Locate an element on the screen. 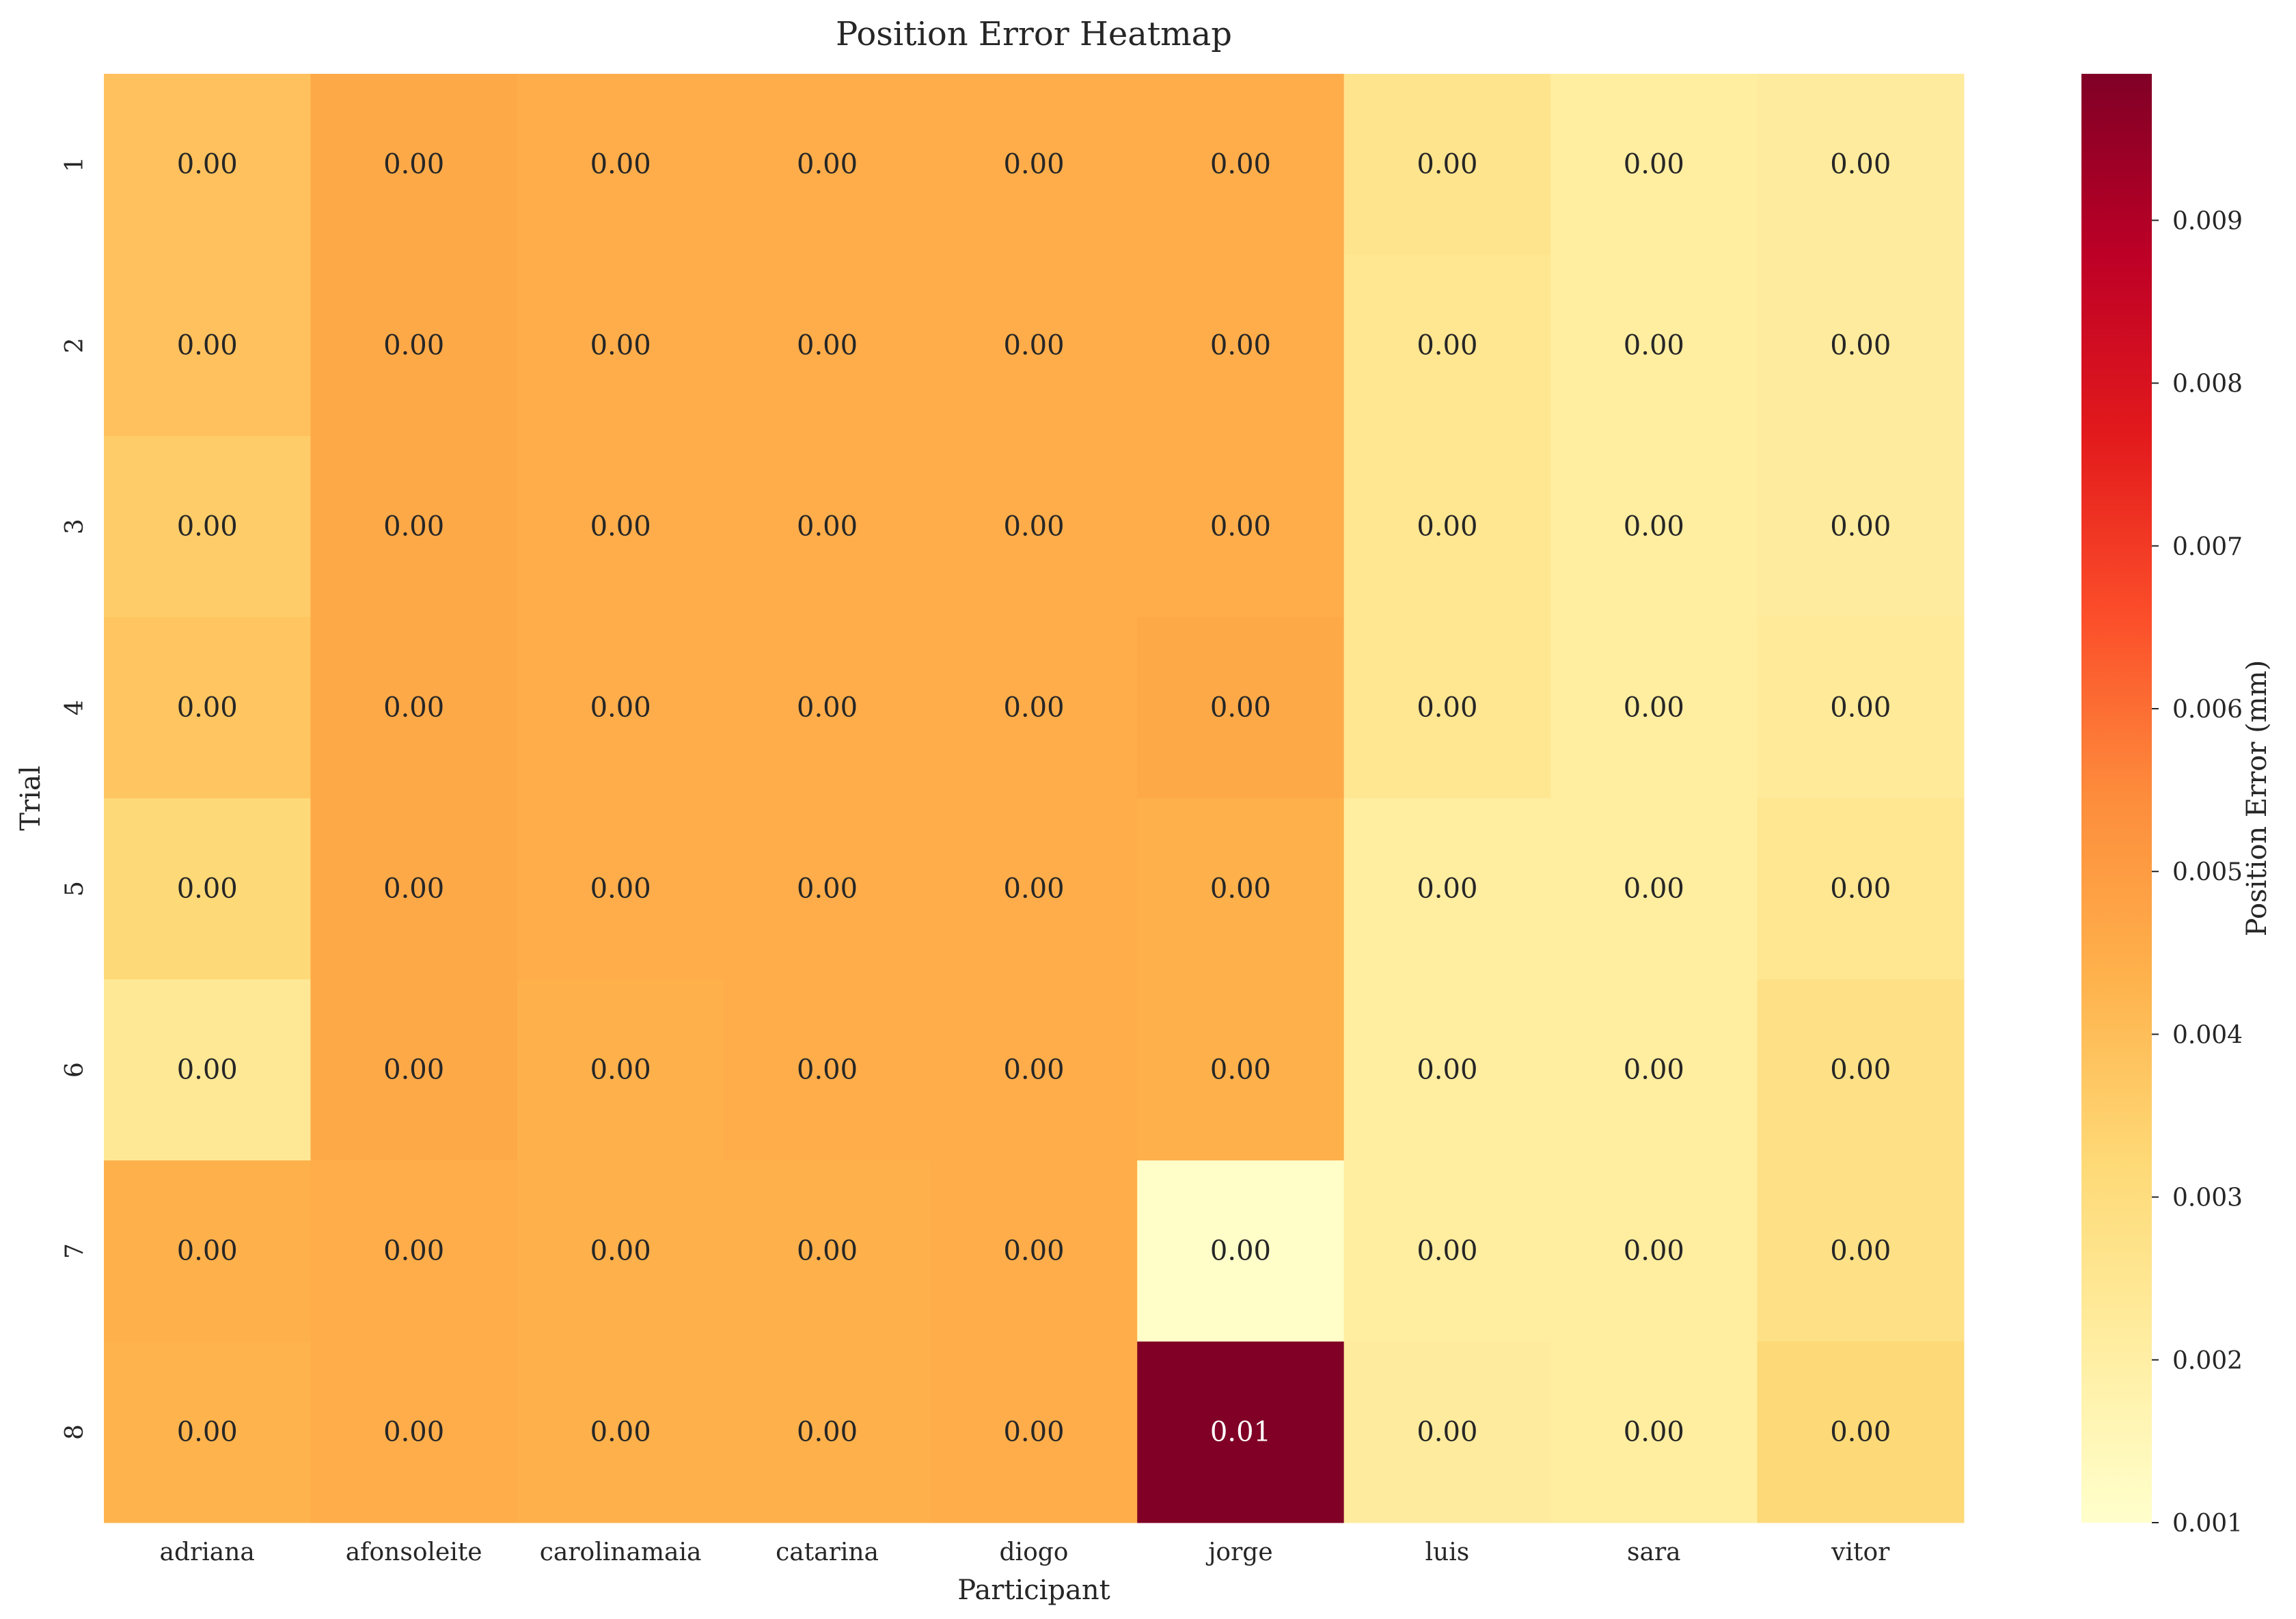 The image size is (2296, 1619). cell-annotation: 0.01 is located at coordinates (1240, 1432).